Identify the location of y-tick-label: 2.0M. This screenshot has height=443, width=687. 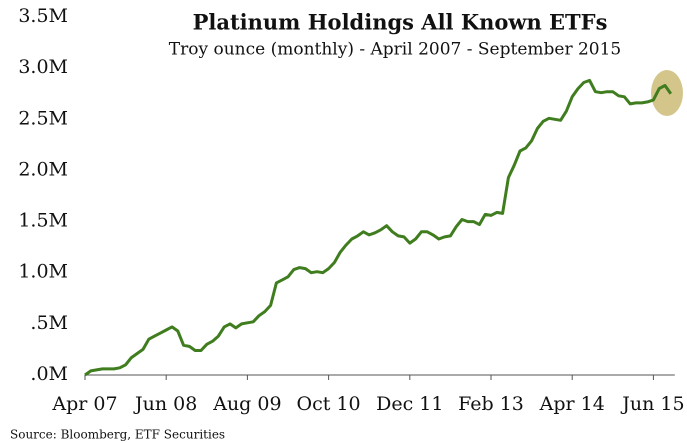
(43, 169).